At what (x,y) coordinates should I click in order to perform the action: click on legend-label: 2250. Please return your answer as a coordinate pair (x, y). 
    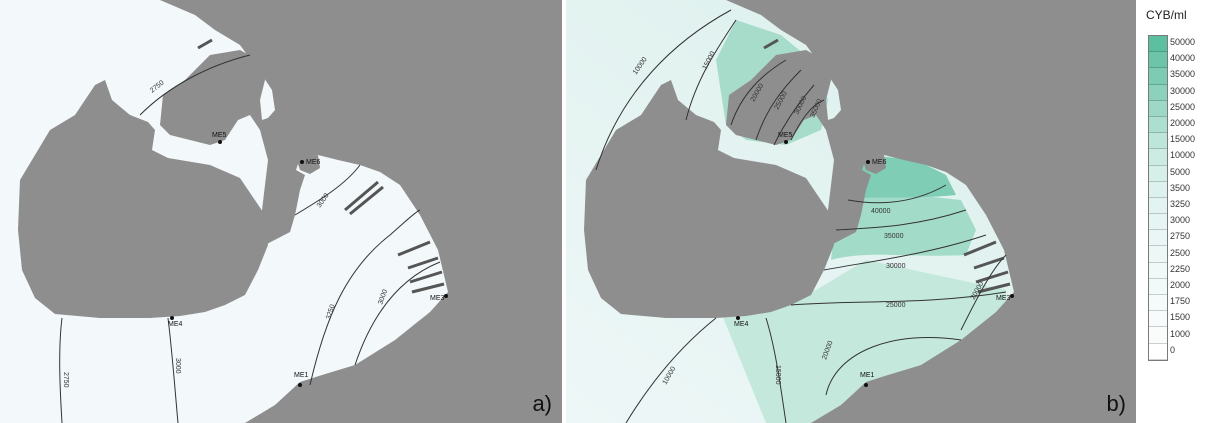
    Looking at the image, I should click on (1180, 268).